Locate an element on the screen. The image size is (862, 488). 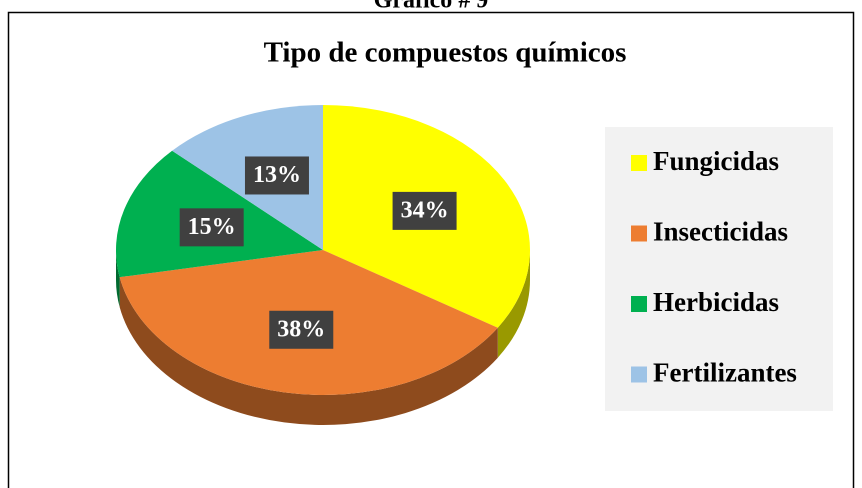
data-label: 15% is located at coordinates (212, 227).